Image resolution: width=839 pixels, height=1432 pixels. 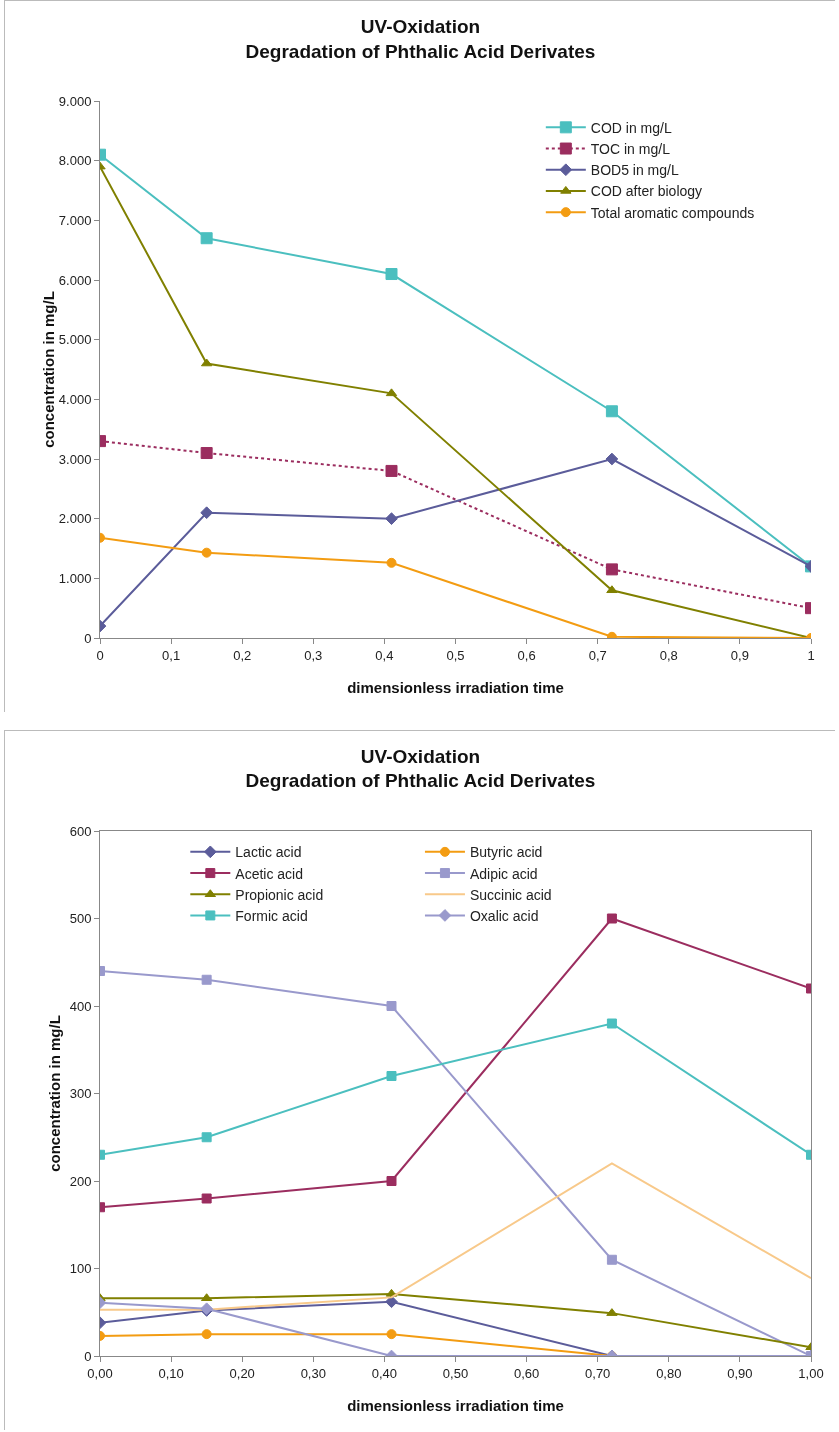 What do you see at coordinates (313, 655) in the screenshot?
I see `x-tick-label: 0,3` at bounding box center [313, 655].